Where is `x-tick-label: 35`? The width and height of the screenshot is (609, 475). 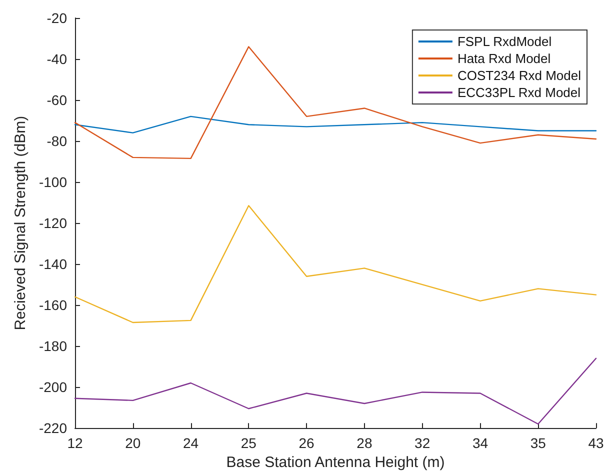
x-tick-label: 35 is located at coordinates (538, 443).